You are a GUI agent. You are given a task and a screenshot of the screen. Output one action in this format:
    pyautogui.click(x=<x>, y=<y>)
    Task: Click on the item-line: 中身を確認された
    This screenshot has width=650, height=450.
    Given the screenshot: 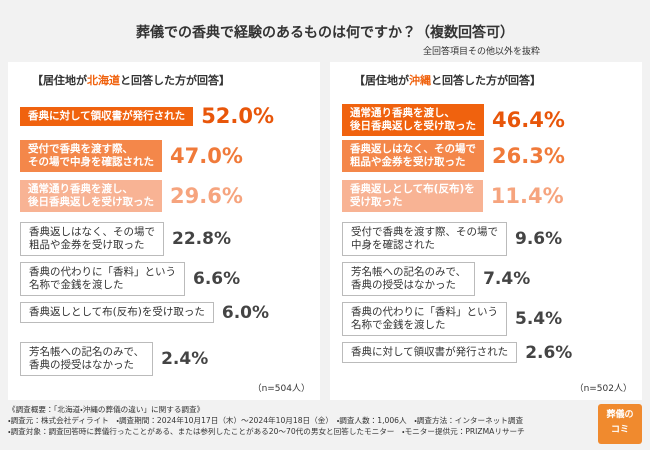 What is the action you would take?
    pyautogui.click(x=393, y=245)
    